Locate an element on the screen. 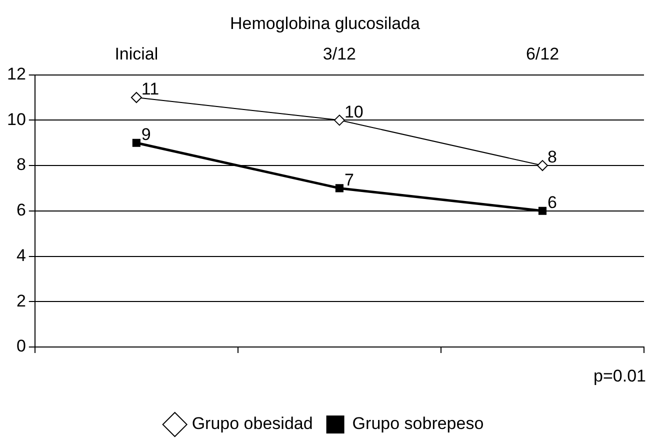  y-tick-label: 12 is located at coordinates (16, 74).